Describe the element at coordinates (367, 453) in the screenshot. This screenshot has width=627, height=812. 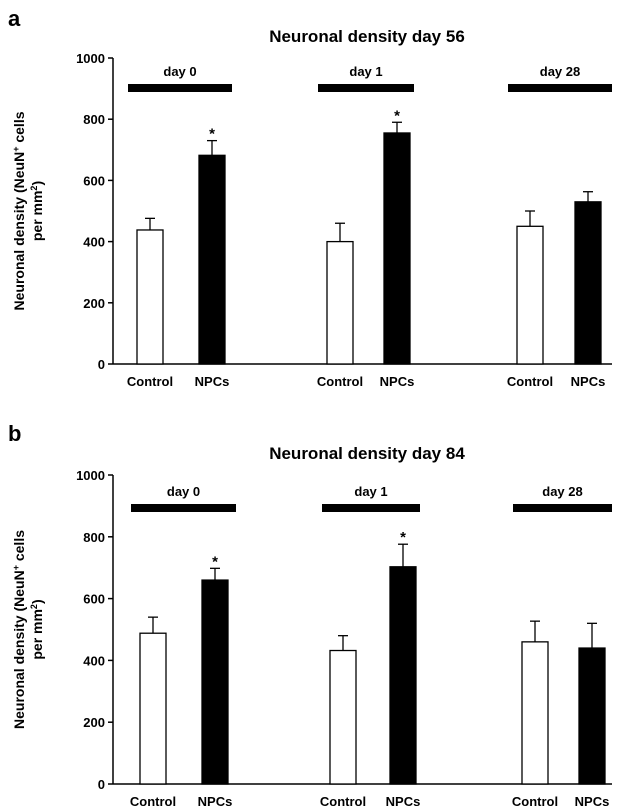
I see `chart-title: Neuronal density day 84` at that location.